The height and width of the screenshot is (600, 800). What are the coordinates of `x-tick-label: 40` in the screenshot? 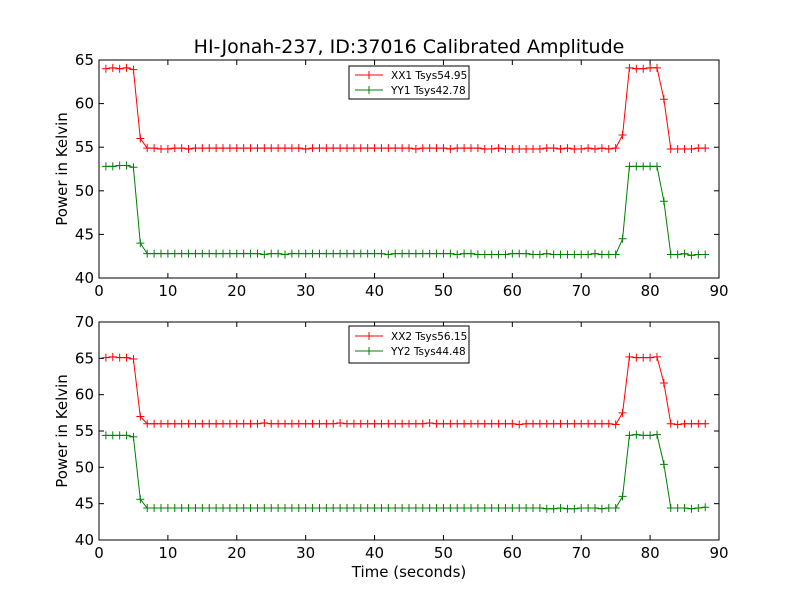 It's located at (374, 553).